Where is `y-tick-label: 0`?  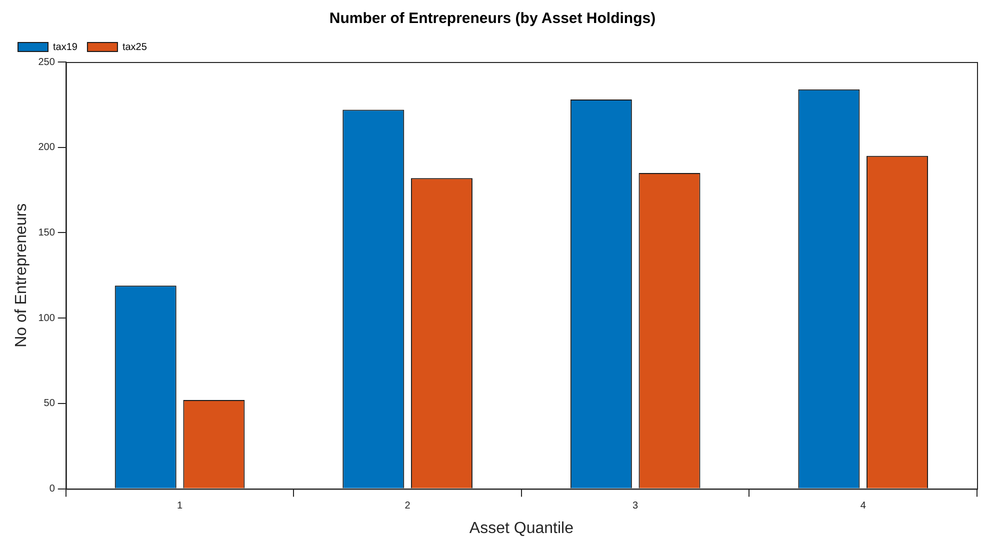
y-tick-label: 0 is located at coordinates (52, 489).